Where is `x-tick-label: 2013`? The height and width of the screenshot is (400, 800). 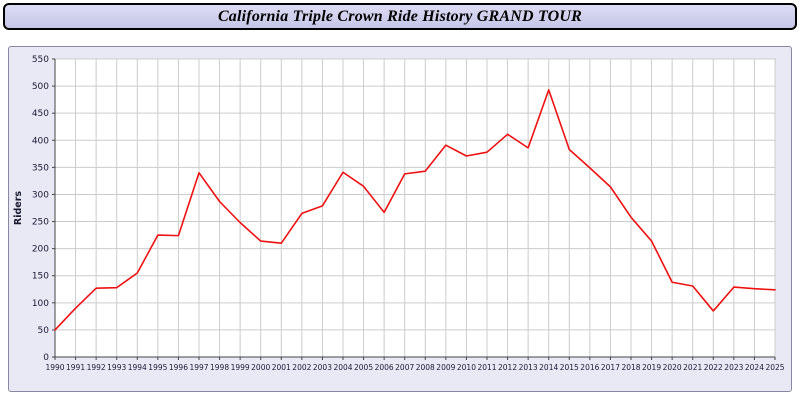
x-tick-label: 2013 is located at coordinates (528, 367).